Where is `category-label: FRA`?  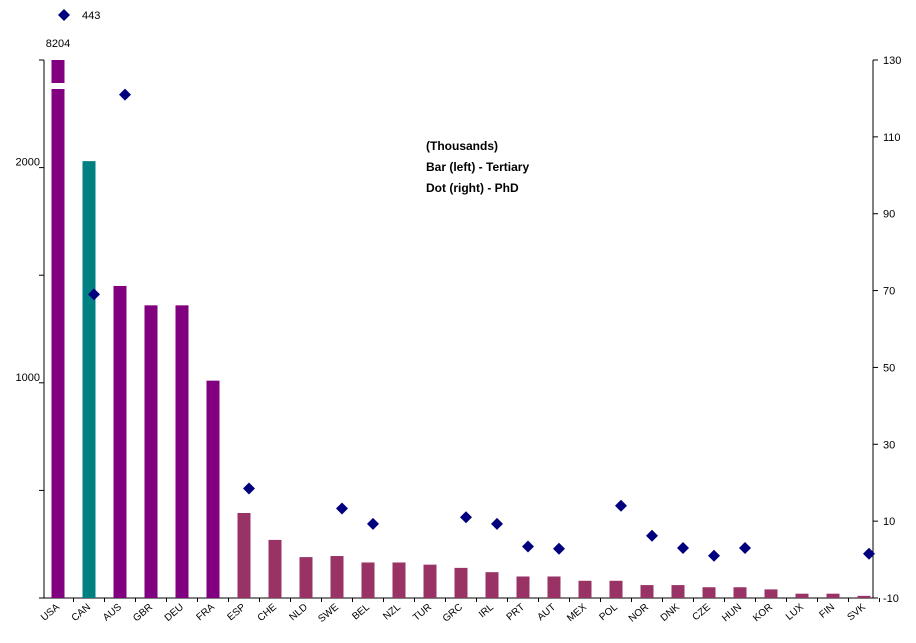
category-label: FRA is located at coordinates (206, 612).